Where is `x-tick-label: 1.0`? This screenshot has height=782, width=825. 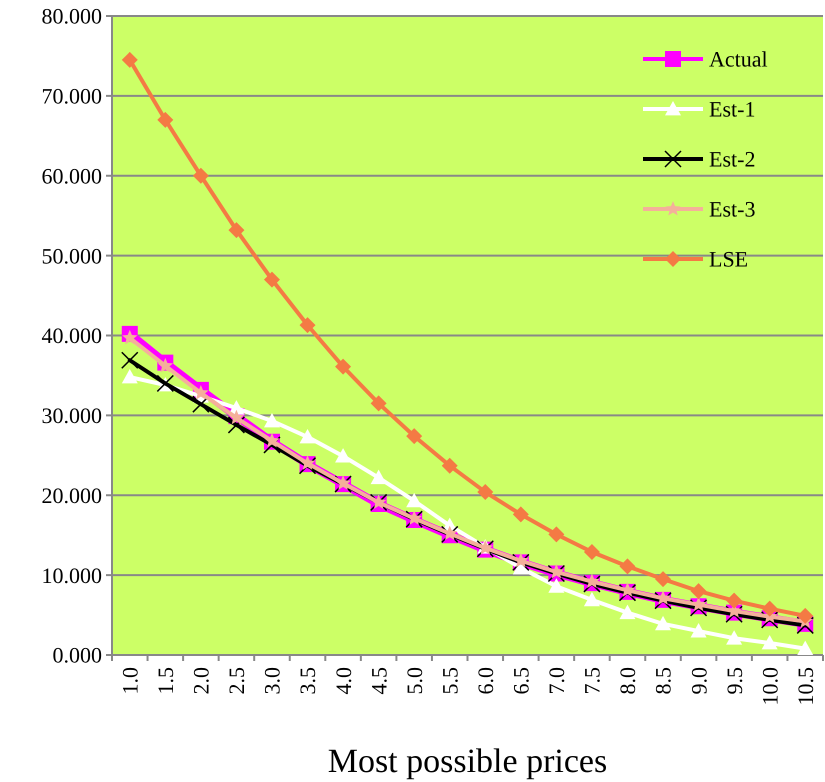
x-tick-label: 1.0 is located at coordinates (129, 680).